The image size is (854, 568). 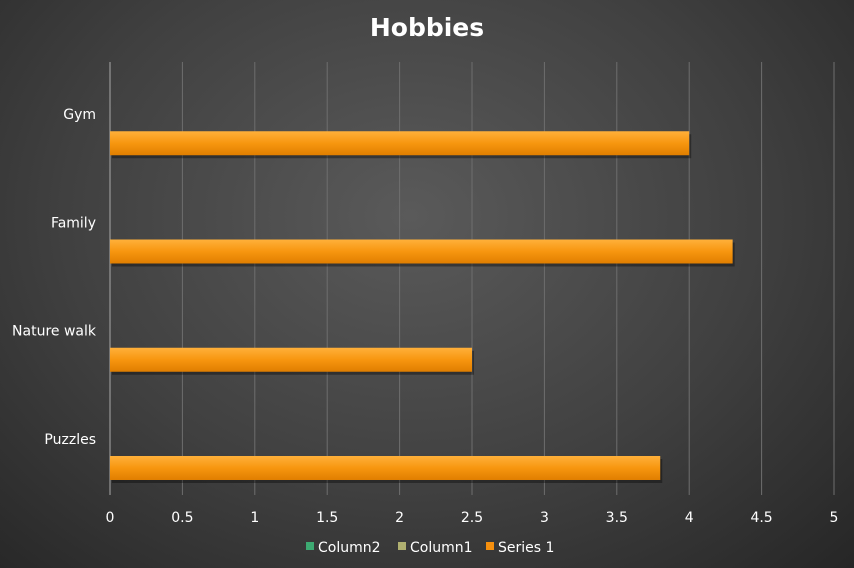 I want to click on x-tick-label: 1, so click(x=254, y=518).